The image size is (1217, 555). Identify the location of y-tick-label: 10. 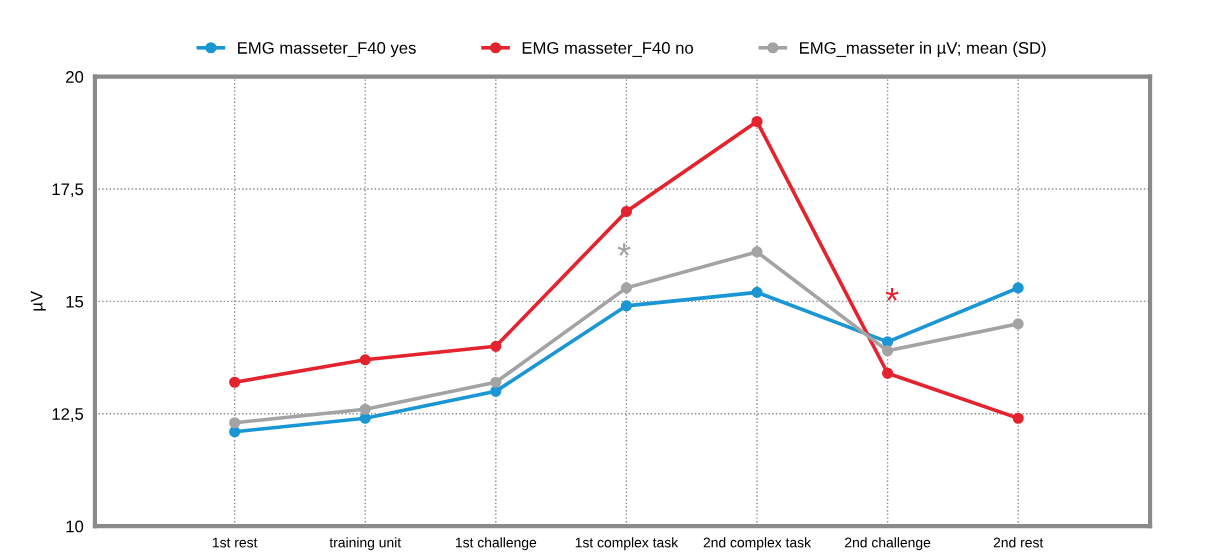
(75, 526).